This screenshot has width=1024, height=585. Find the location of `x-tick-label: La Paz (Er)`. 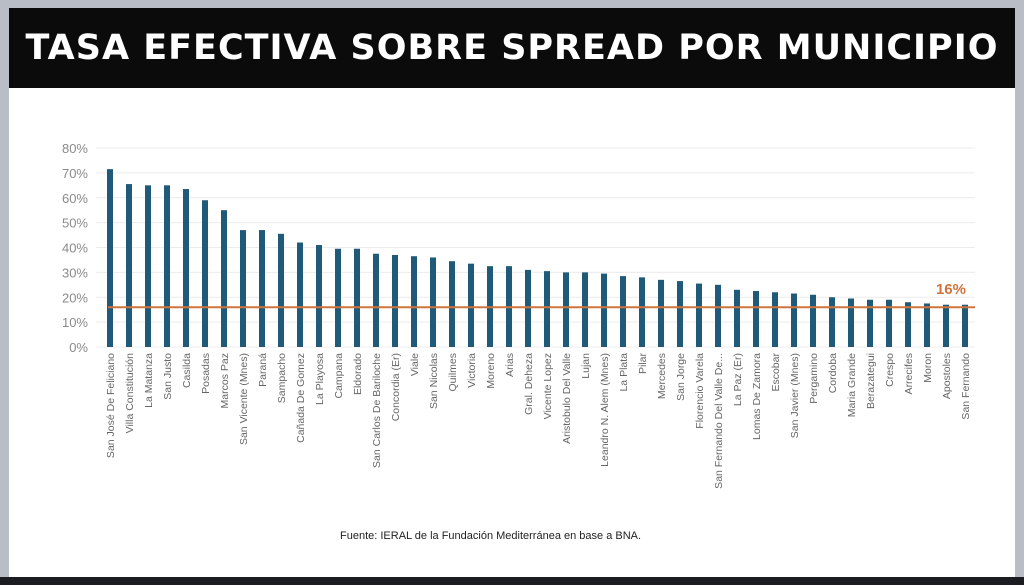

x-tick-label: La Paz (Er) is located at coordinates (738, 379).